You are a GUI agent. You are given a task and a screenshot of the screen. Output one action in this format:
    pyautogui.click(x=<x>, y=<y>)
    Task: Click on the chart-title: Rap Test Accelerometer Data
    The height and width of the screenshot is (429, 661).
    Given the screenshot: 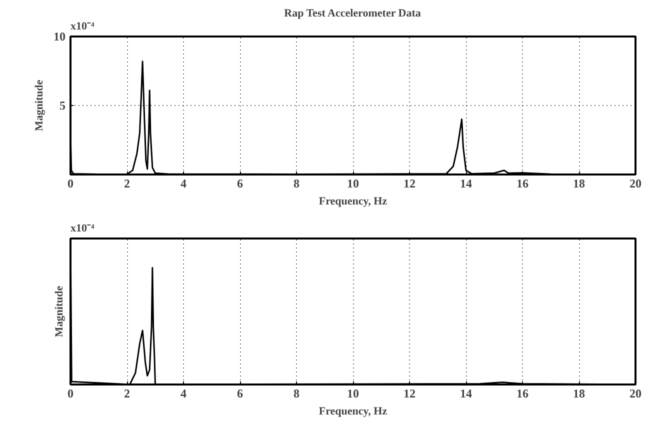 What is the action you would take?
    pyautogui.click(x=353, y=14)
    